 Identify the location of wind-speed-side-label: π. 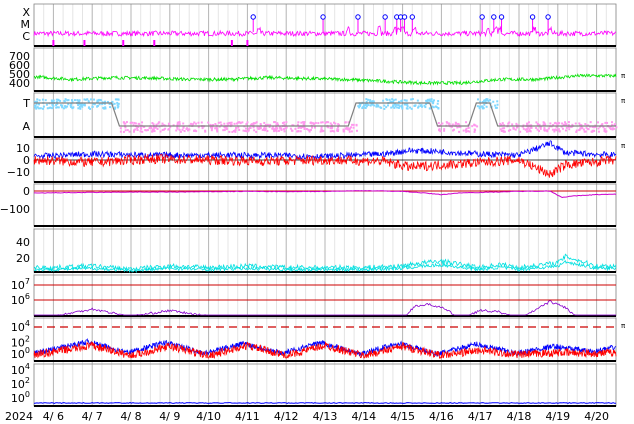
(623, 76).